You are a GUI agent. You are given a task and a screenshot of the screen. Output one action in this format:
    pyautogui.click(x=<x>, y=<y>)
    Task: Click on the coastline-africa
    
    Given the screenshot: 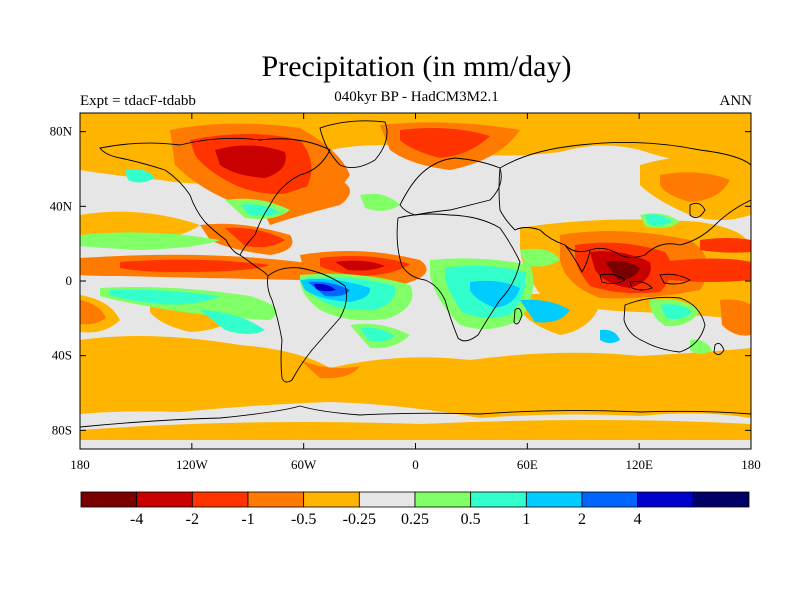 What is the action you would take?
    pyautogui.click(x=458, y=277)
    